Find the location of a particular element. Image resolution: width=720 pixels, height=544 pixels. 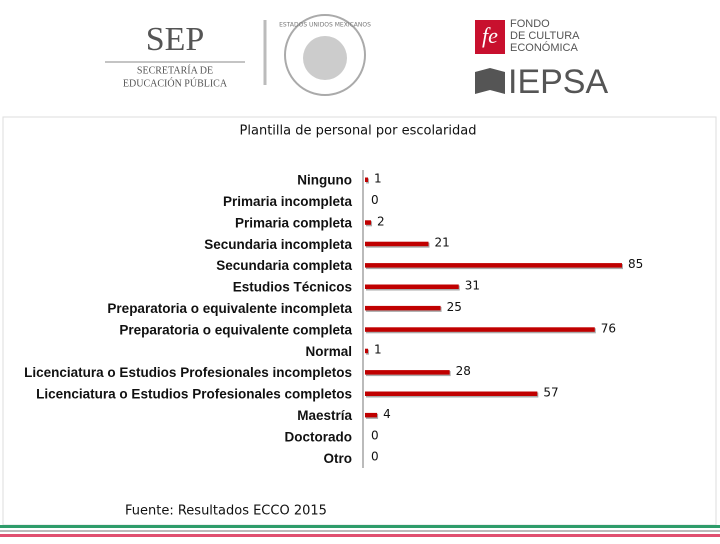

fce-logo-mark is located at coordinates (490, 37).